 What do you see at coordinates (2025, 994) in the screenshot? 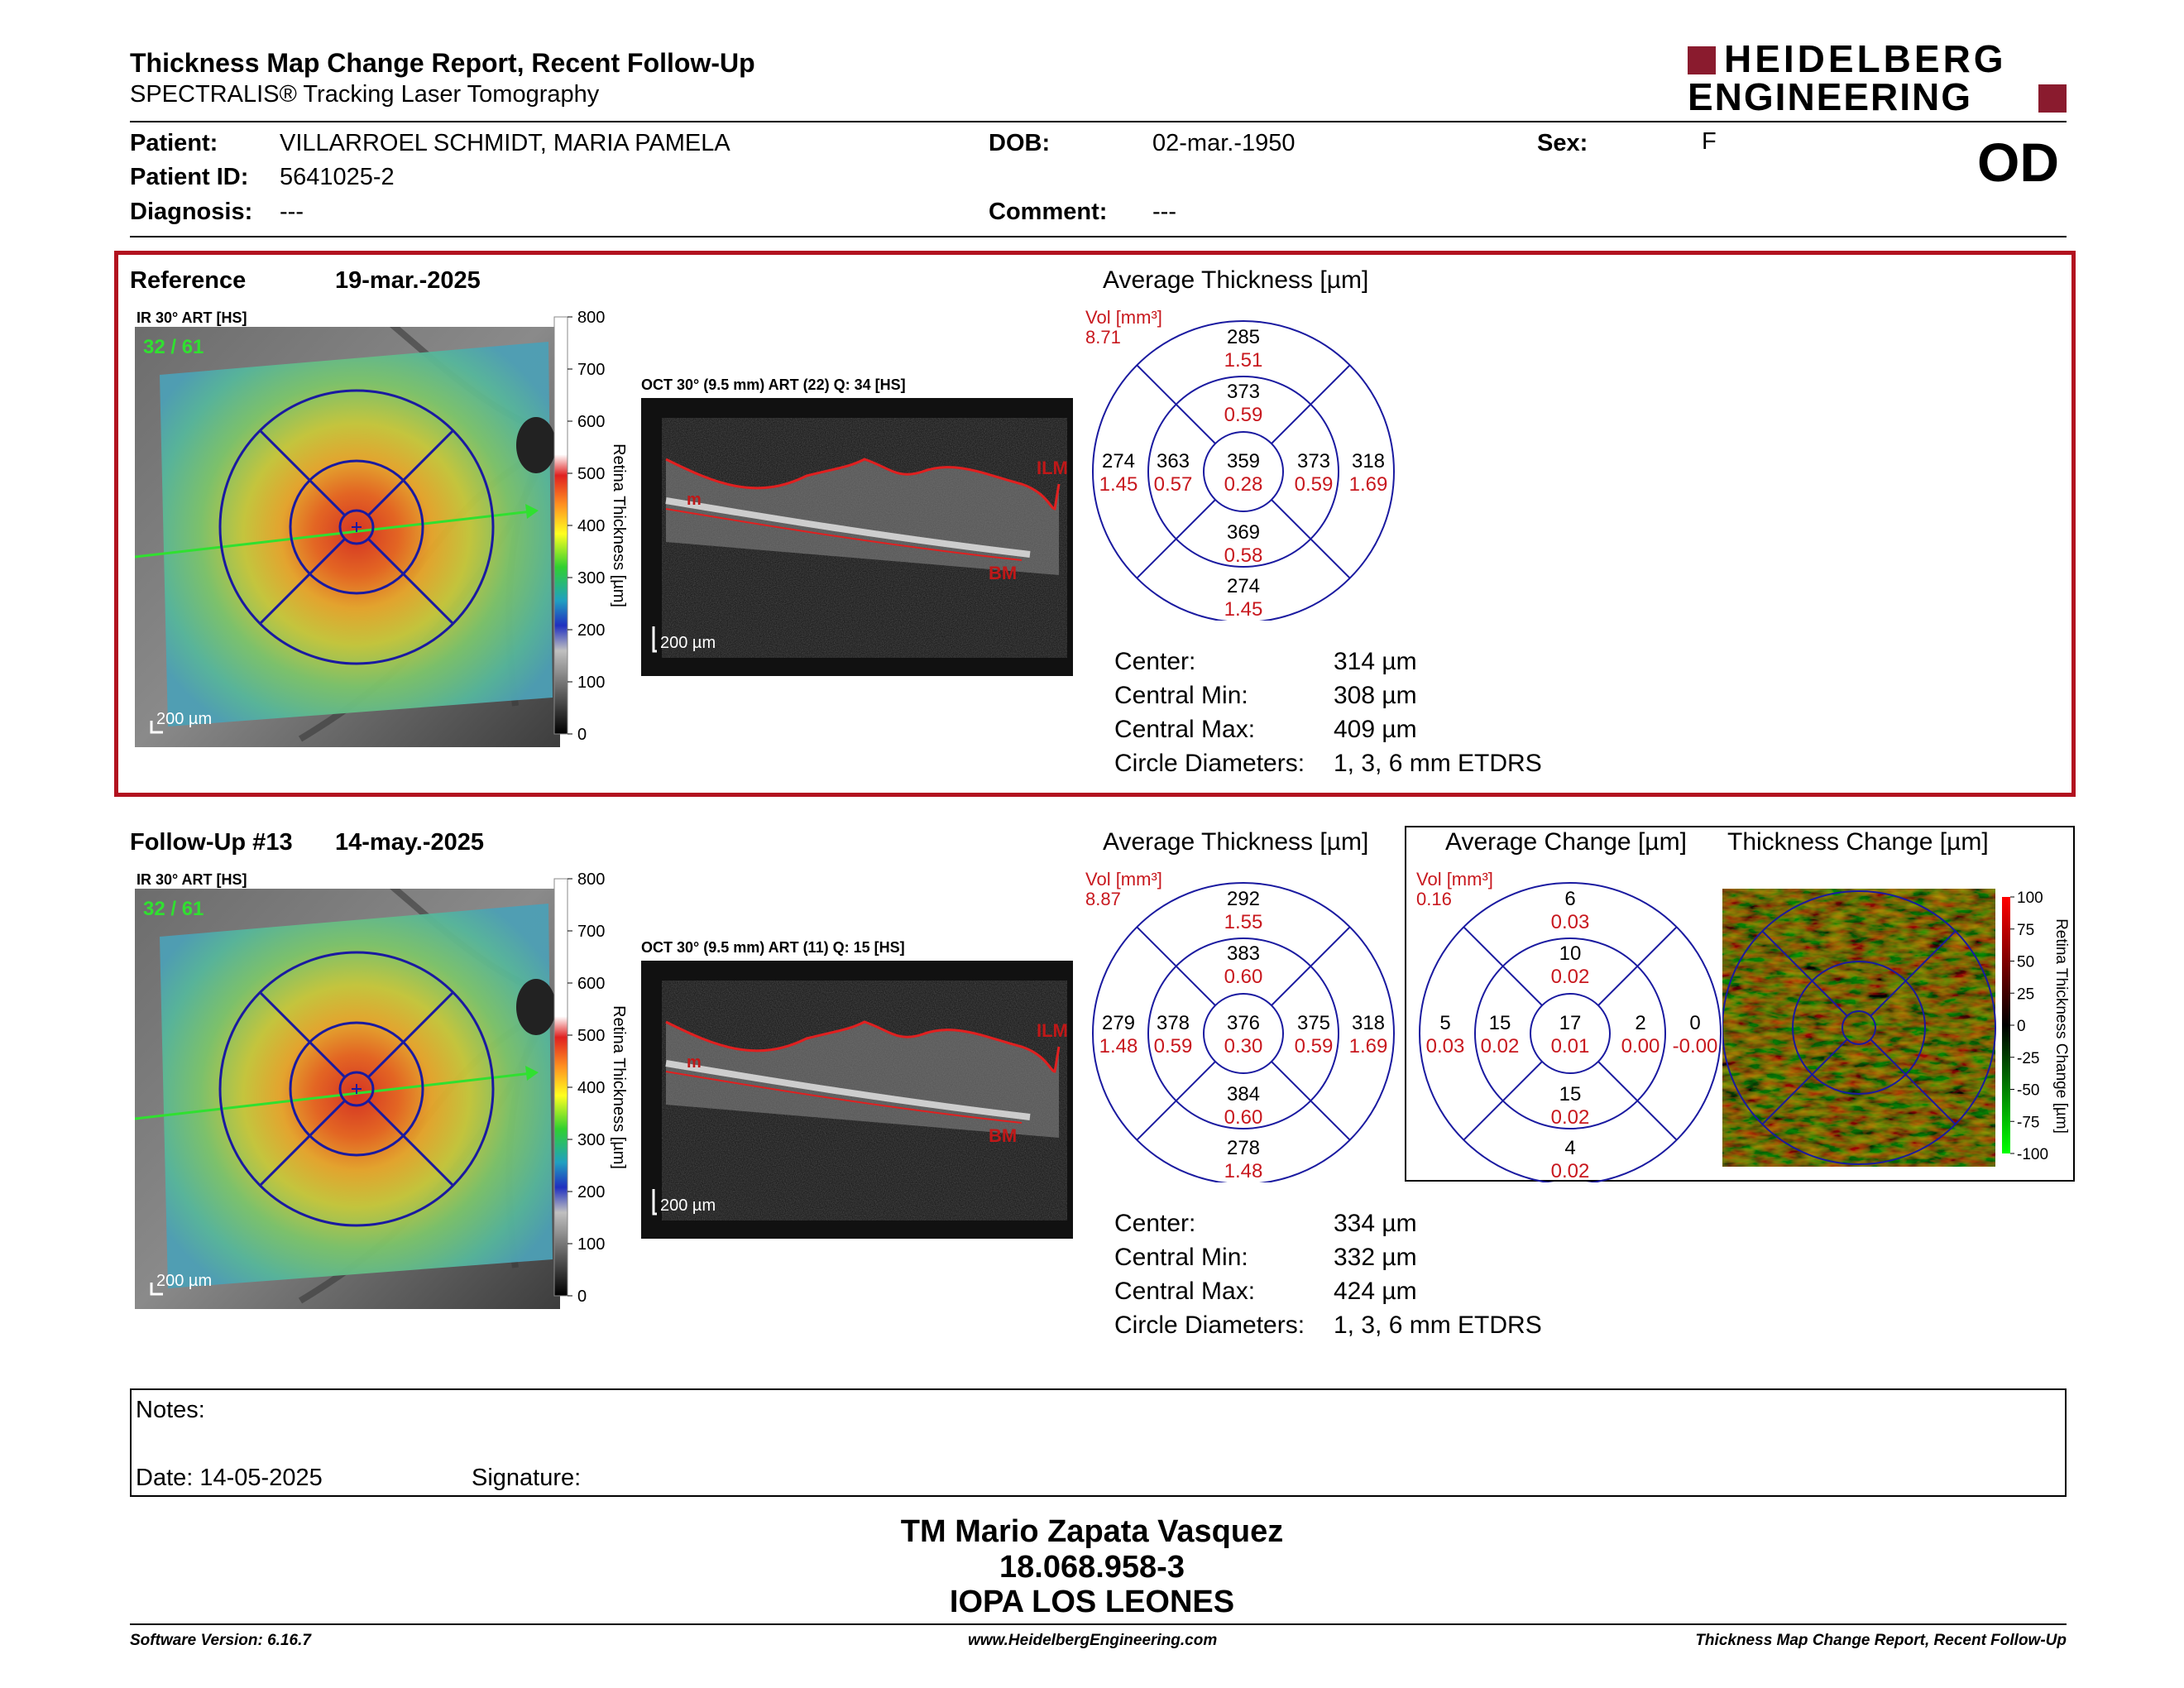
I see `change-colorbar-tick-label: 25` at bounding box center [2025, 994].